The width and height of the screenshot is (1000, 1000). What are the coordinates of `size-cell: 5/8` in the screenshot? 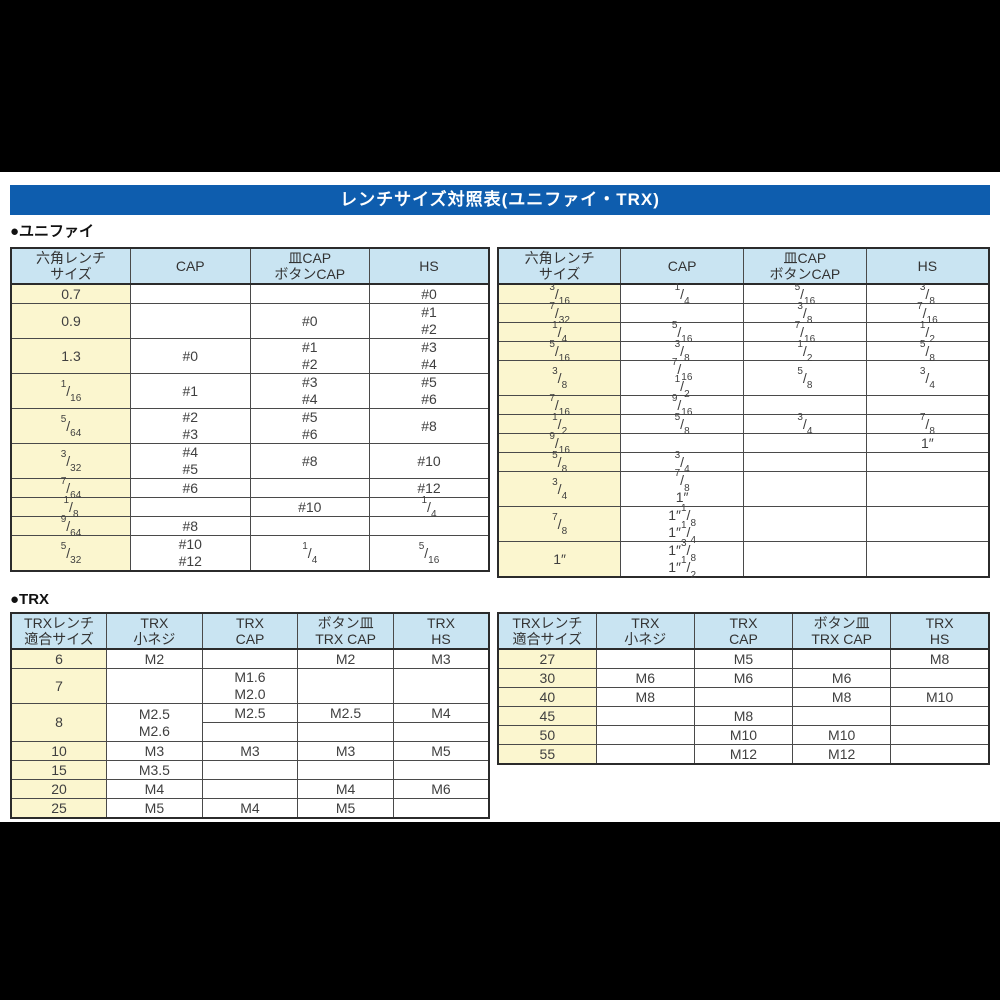 It's located at (559, 462).